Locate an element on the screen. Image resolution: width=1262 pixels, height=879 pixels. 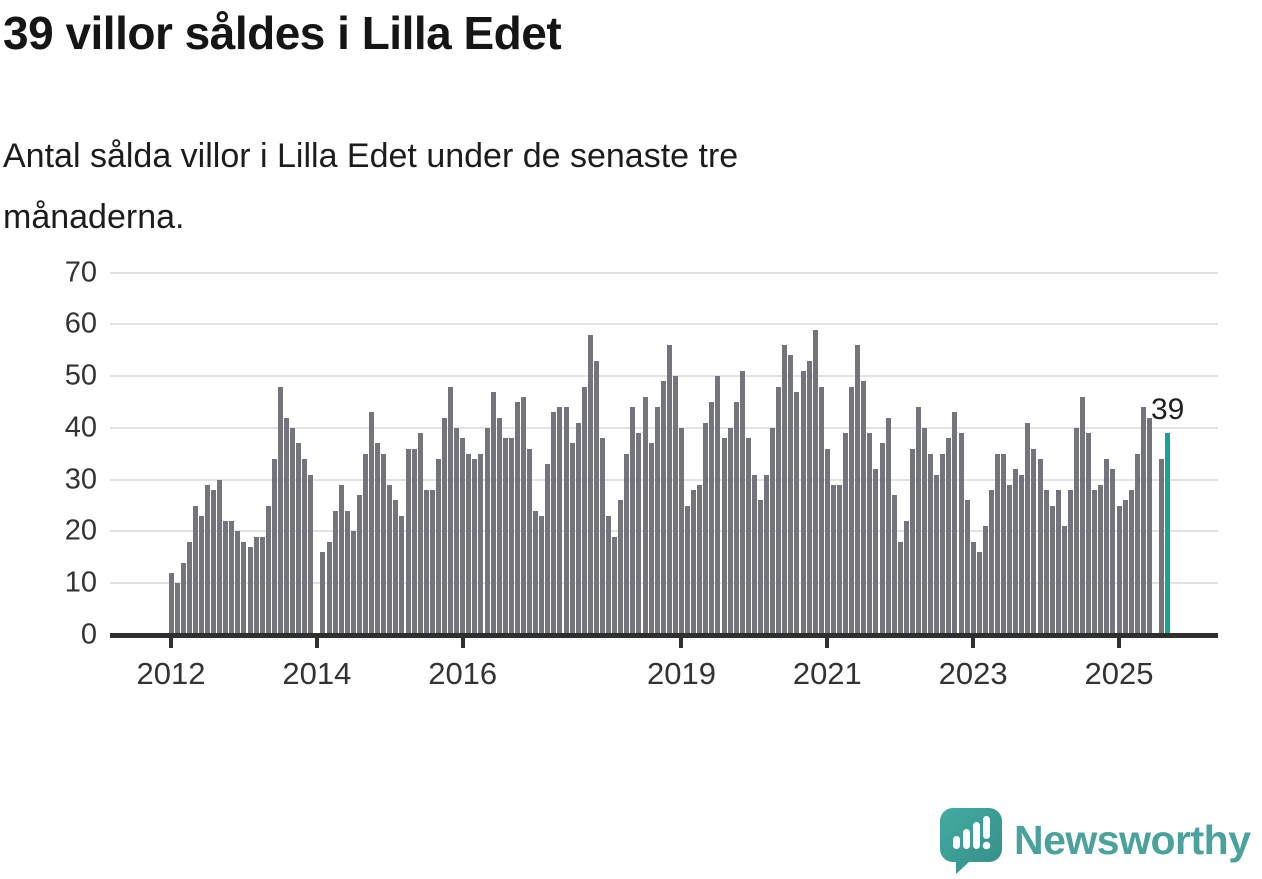
y-axis-label: 50 is located at coordinates (80, 375).